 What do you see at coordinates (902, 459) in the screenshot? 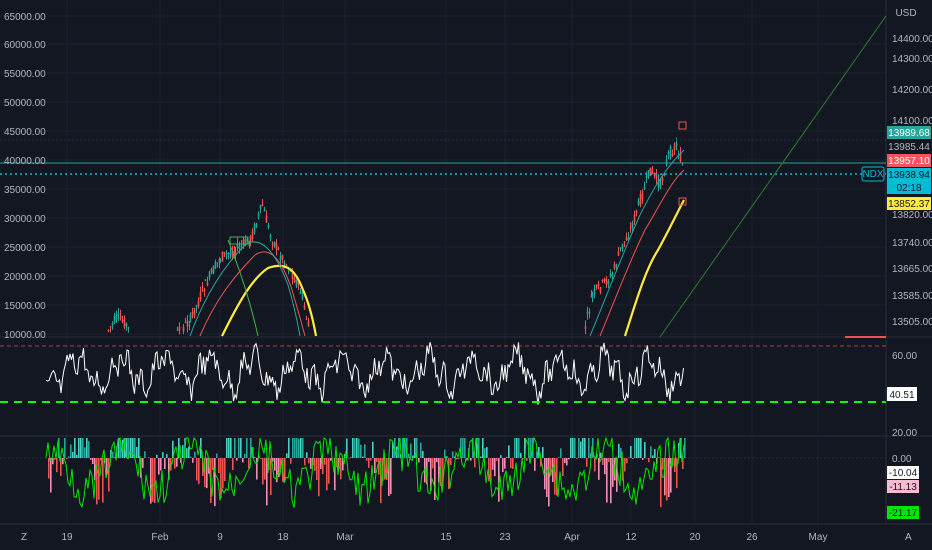
I see `osc-zero-label: 0.00` at bounding box center [902, 459].